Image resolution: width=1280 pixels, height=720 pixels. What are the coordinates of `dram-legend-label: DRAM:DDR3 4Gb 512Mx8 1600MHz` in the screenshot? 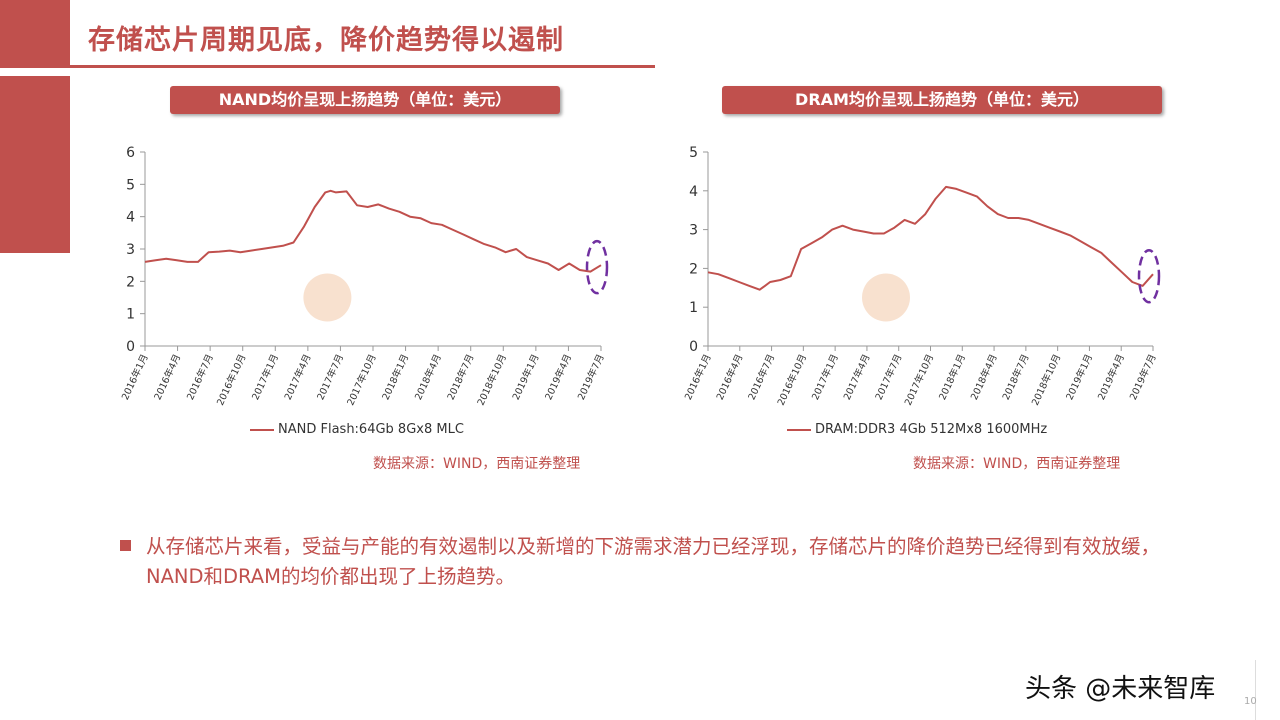 It's located at (931, 429).